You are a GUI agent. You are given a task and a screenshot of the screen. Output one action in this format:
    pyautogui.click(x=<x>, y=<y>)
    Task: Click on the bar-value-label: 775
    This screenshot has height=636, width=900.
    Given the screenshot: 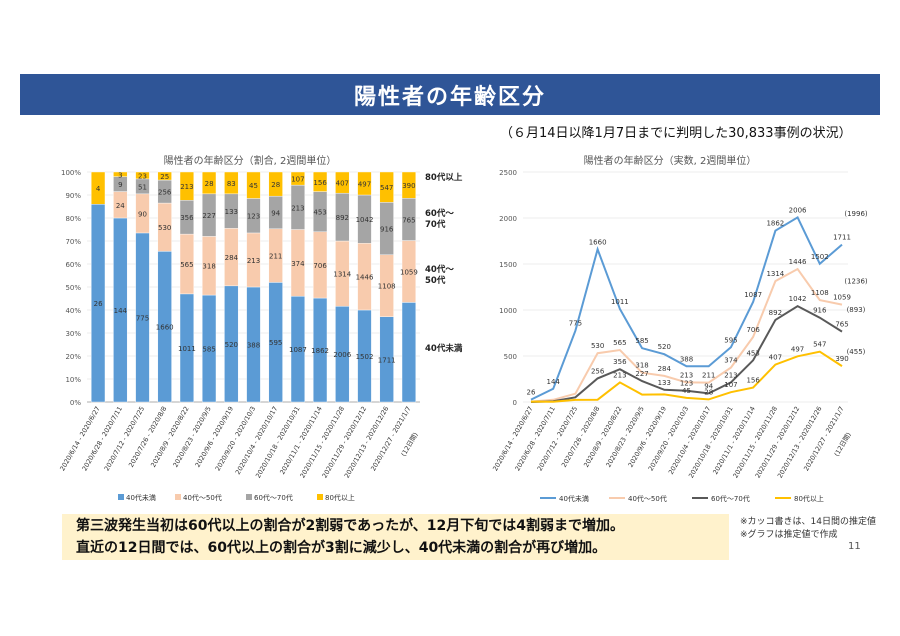 What is the action you would take?
    pyautogui.click(x=142, y=318)
    